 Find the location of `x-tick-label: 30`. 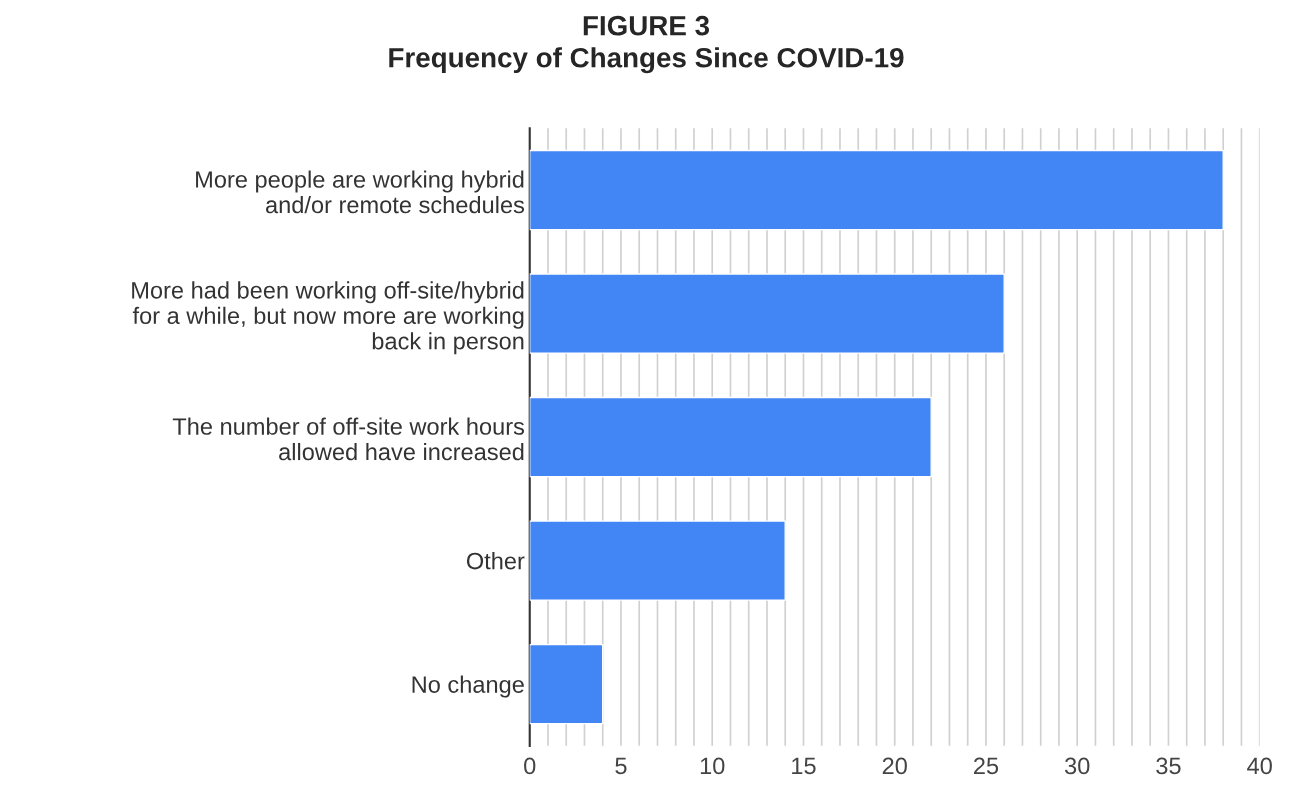

x-tick-label: 30 is located at coordinates (1077, 766).